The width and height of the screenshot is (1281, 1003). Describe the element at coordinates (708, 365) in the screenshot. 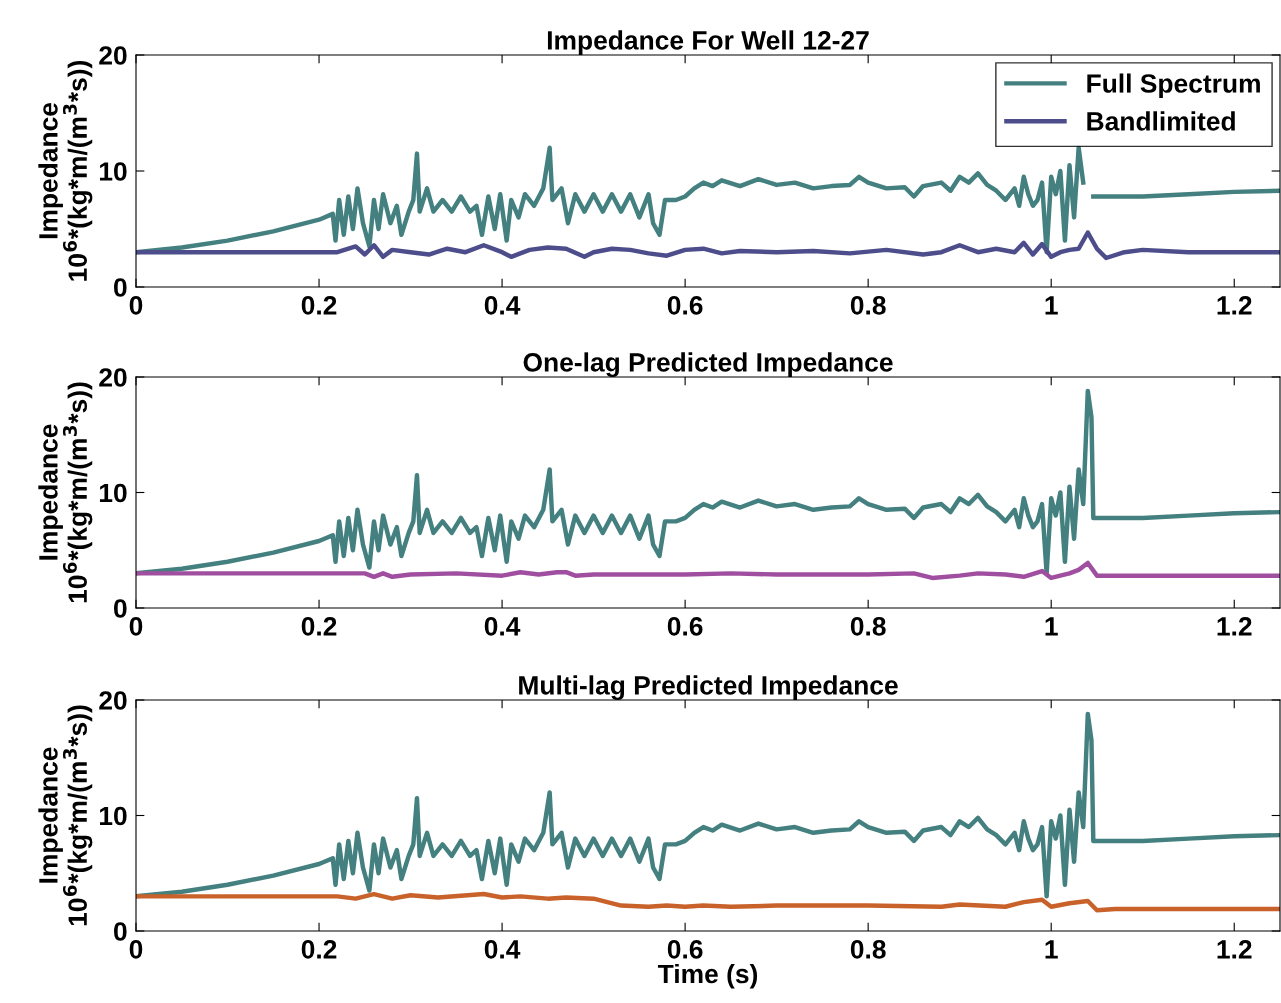

I see `chart-title: One-lag Predicted Impedance` at that location.